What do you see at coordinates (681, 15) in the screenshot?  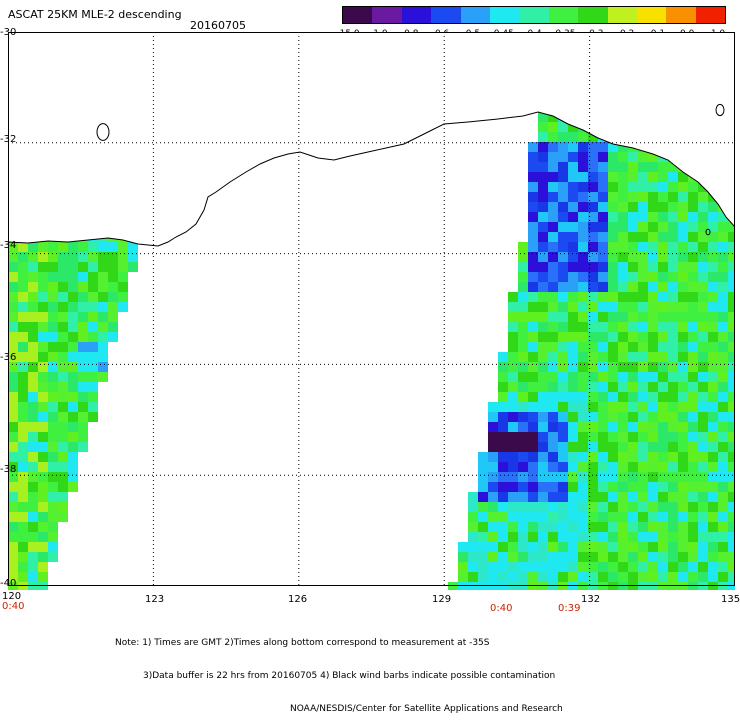 I see `colorbar-swatch` at bounding box center [681, 15].